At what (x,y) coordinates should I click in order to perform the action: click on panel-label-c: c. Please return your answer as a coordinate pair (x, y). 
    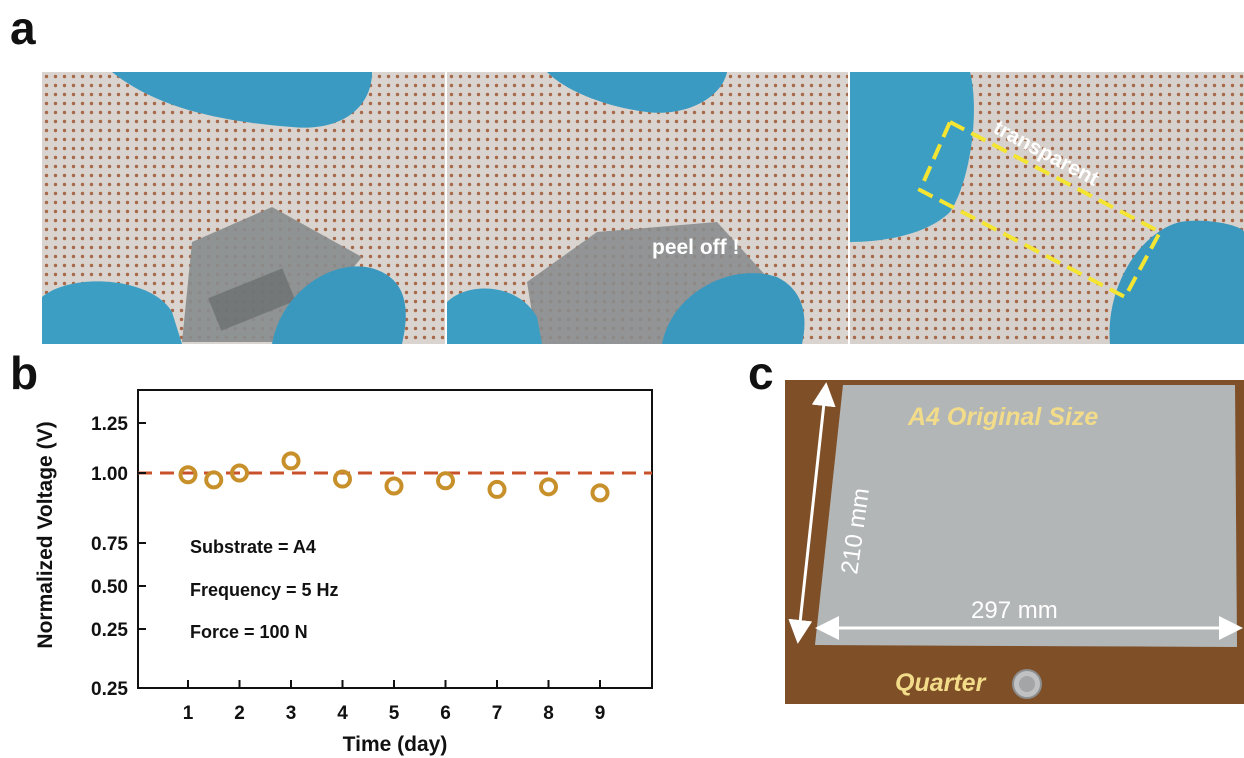
    Looking at the image, I should click on (761, 373).